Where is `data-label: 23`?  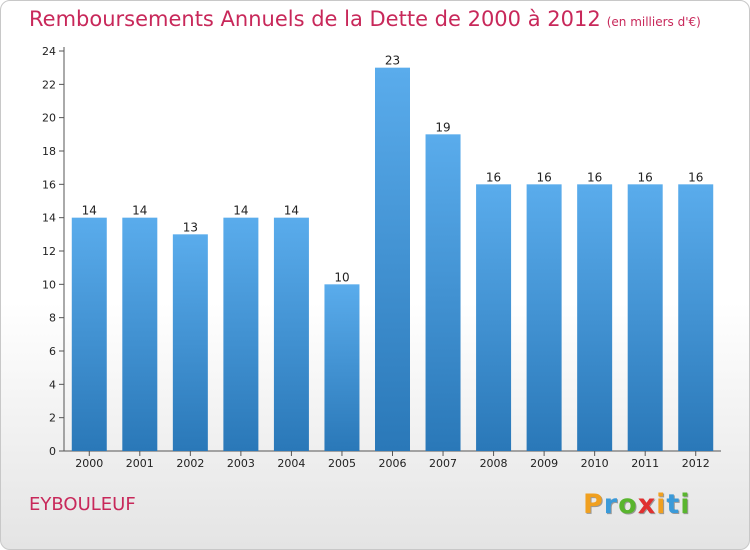
data-label: 23 is located at coordinates (392, 61).